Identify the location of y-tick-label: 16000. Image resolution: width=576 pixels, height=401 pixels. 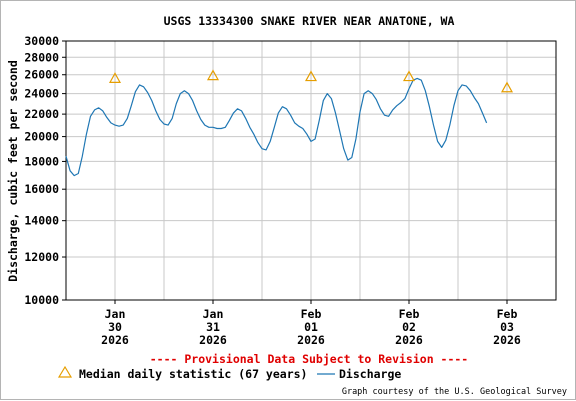
(41, 189).